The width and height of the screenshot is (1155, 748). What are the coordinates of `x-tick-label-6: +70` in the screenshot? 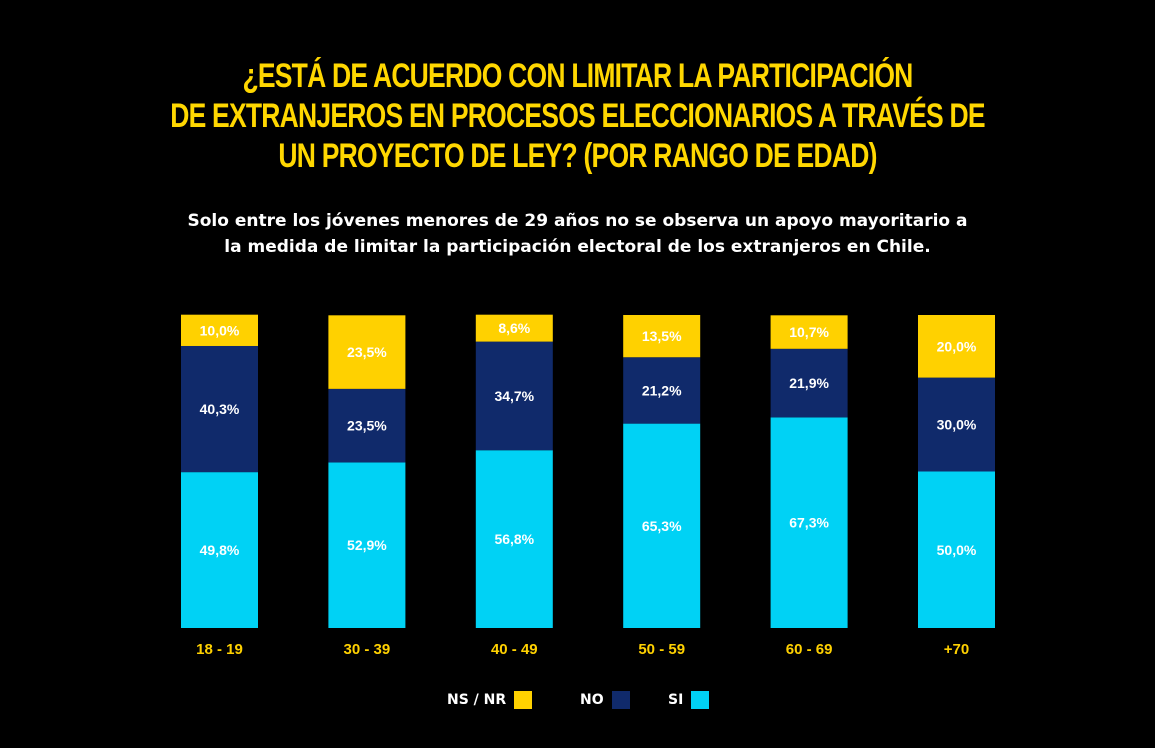 It's located at (956, 649).